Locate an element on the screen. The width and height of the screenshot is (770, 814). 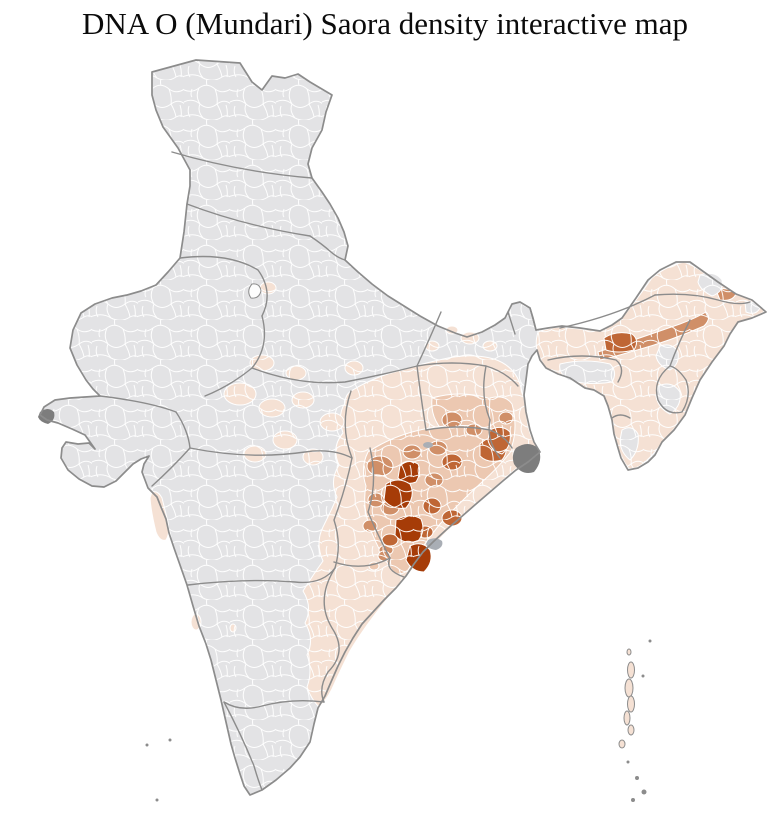
chilika-lake is located at coordinates (434, 544).